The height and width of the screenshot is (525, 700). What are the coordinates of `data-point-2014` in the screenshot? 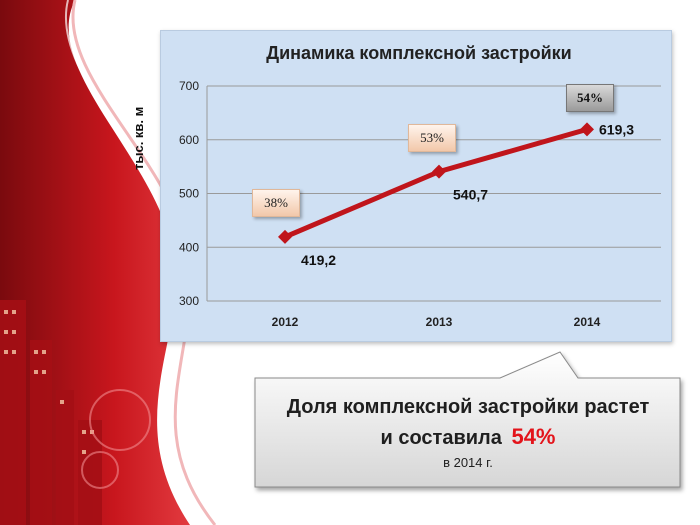 It's located at (587, 129).